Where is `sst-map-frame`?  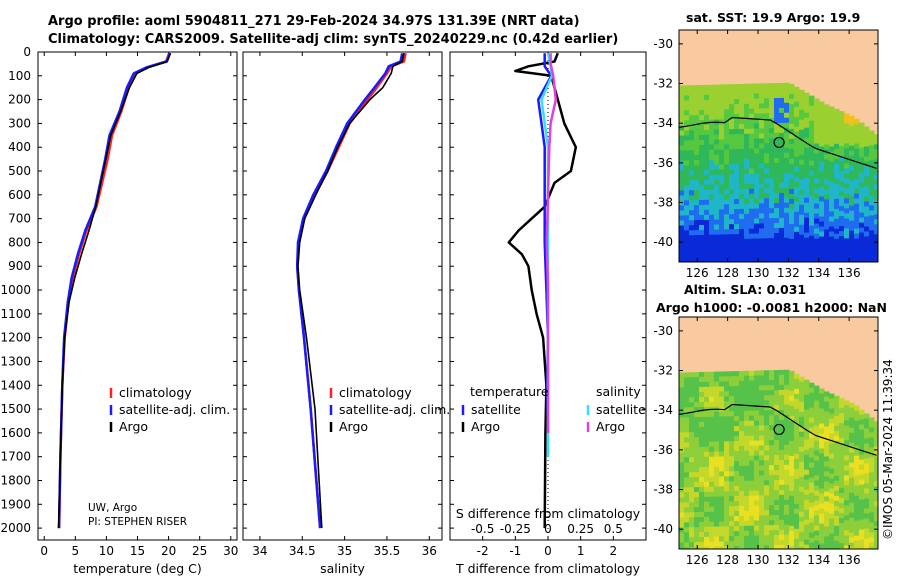 sst-map-frame is located at coordinates (778, 146).